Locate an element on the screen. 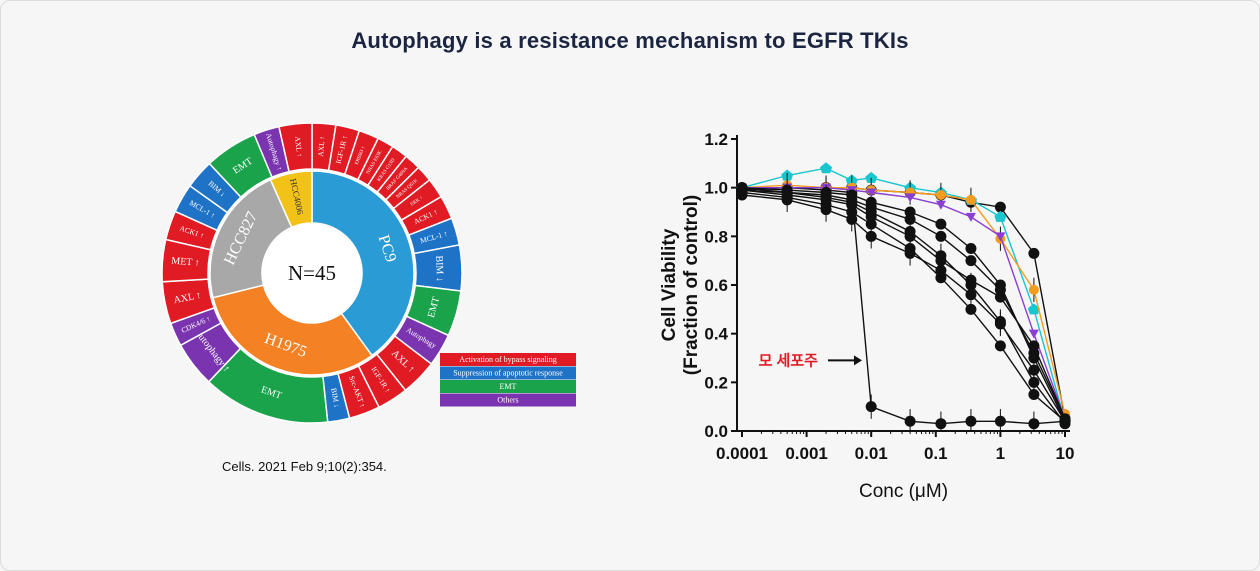 The image size is (1260, 571). annotation-arrow-head is located at coordinates (857, 360).